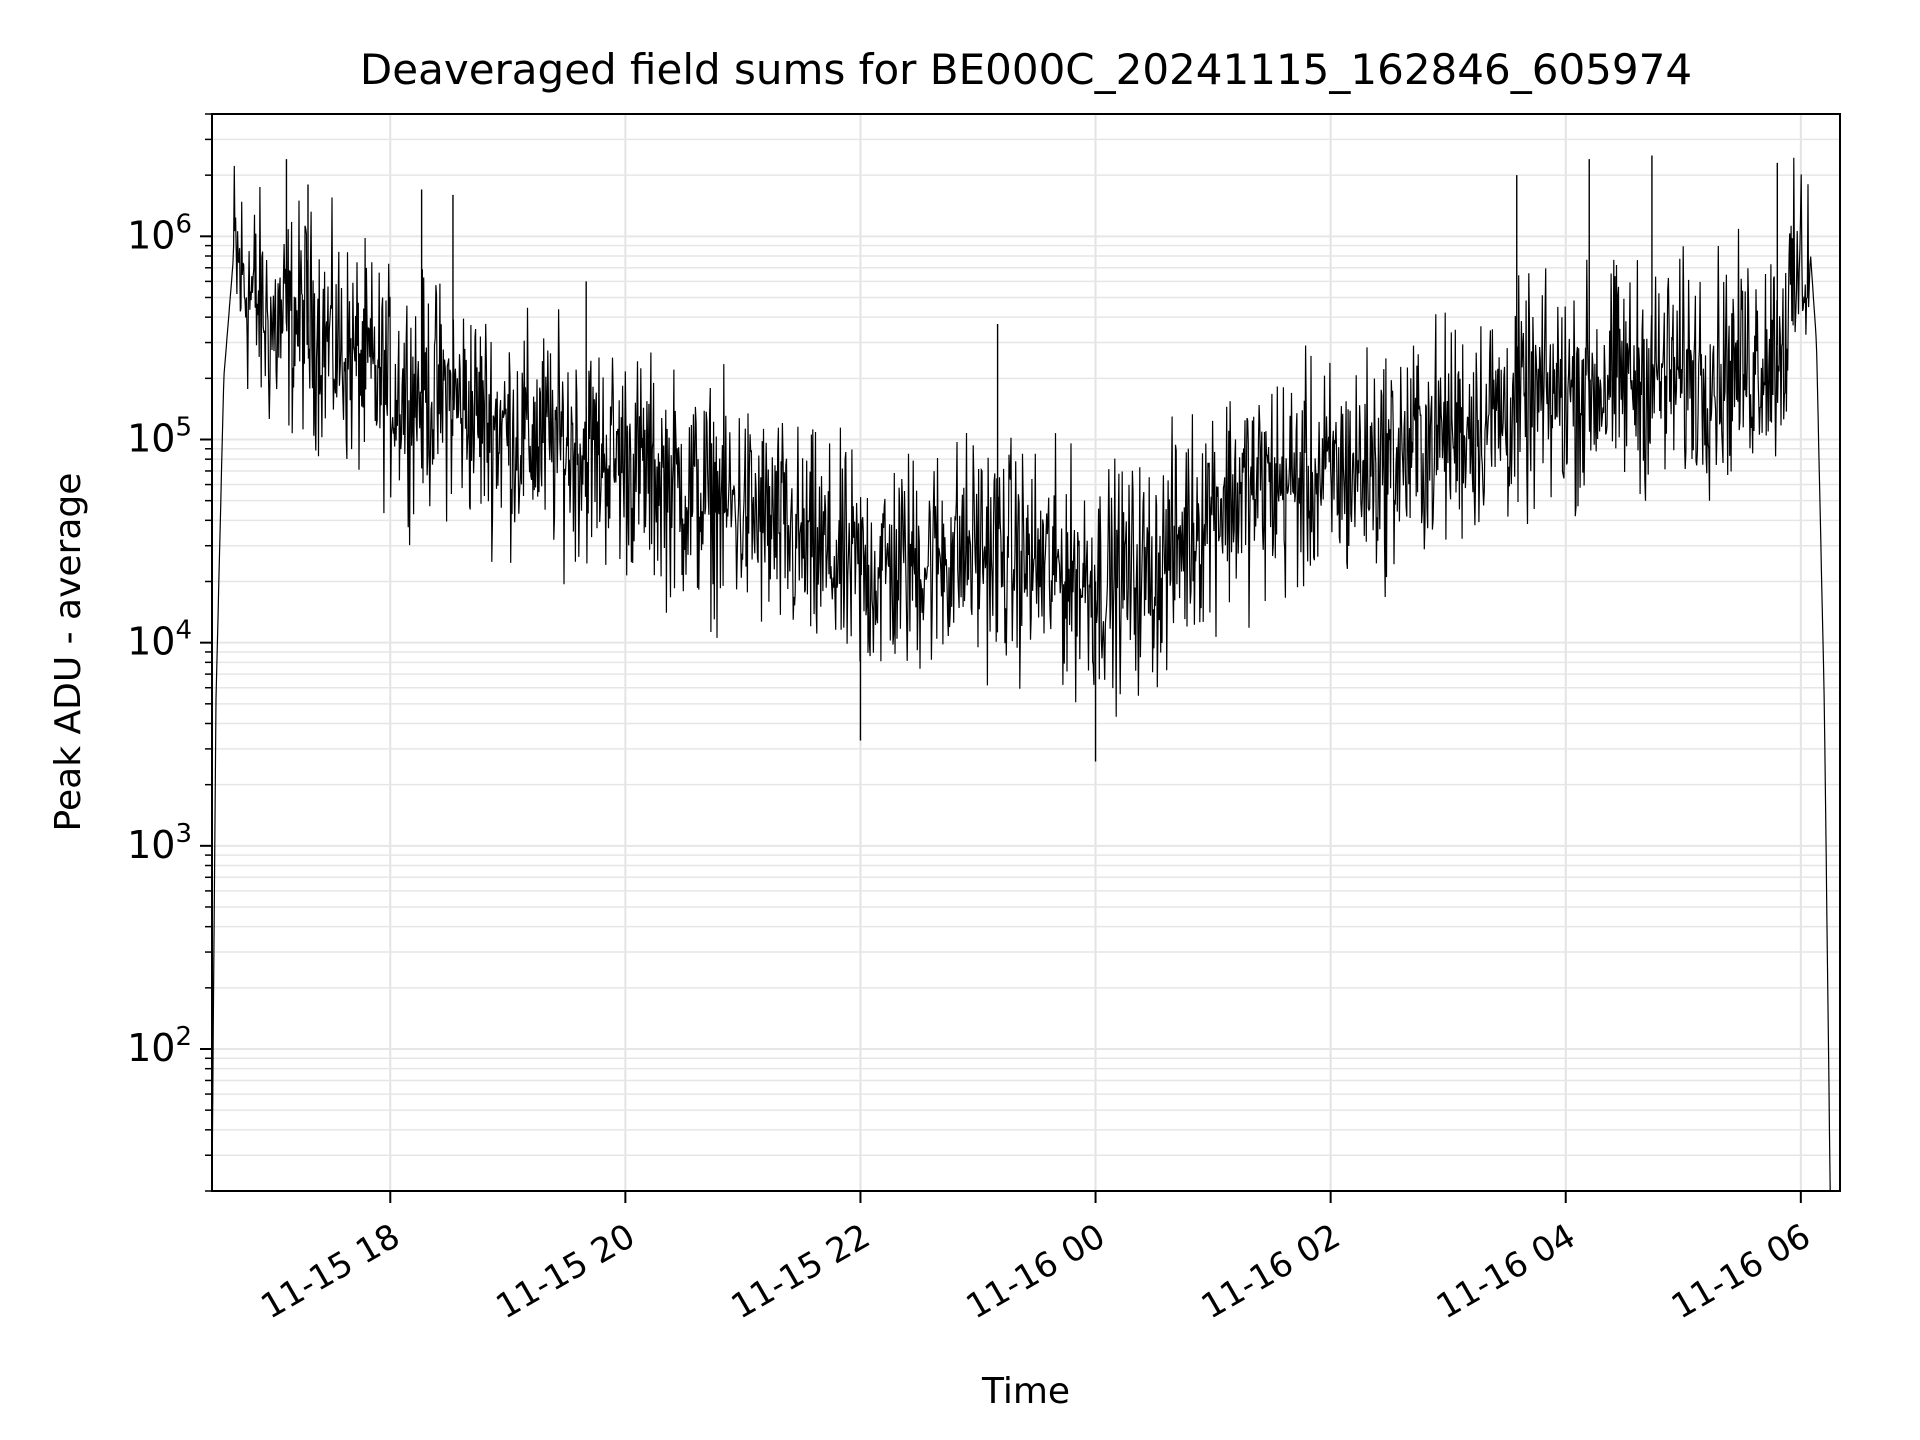  Describe the element at coordinates (330, 1271) in the screenshot. I see `x-tick-label: 11-15 18` at that location.